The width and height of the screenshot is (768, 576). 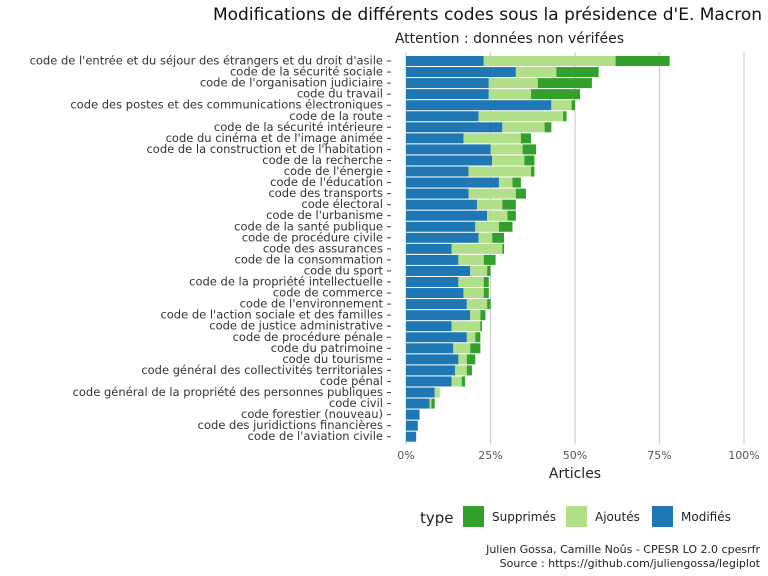 What do you see at coordinates (344, 270) in the screenshot?
I see `category-label: code du sport` at bounding box center [344, 270].